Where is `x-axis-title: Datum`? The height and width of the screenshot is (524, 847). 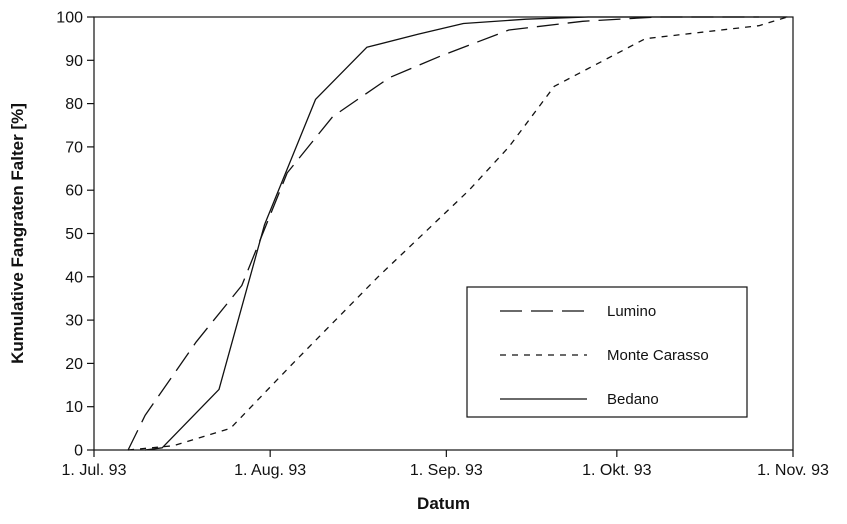 x-axis-title: Datum is located at coordinates (443, 503).